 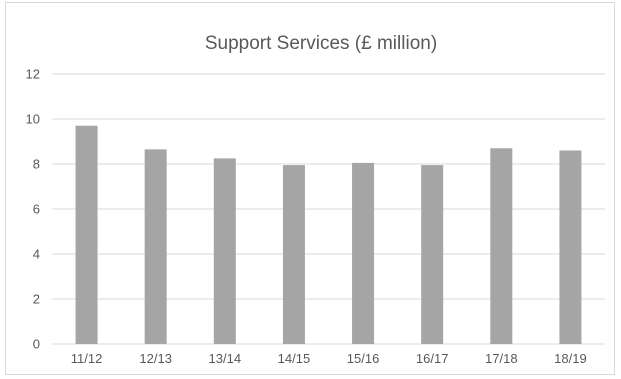 What do you see at coordinates (33, 74) in the screenshot?
I see `y-tick-label: 12` at bounding box center [33, 74].